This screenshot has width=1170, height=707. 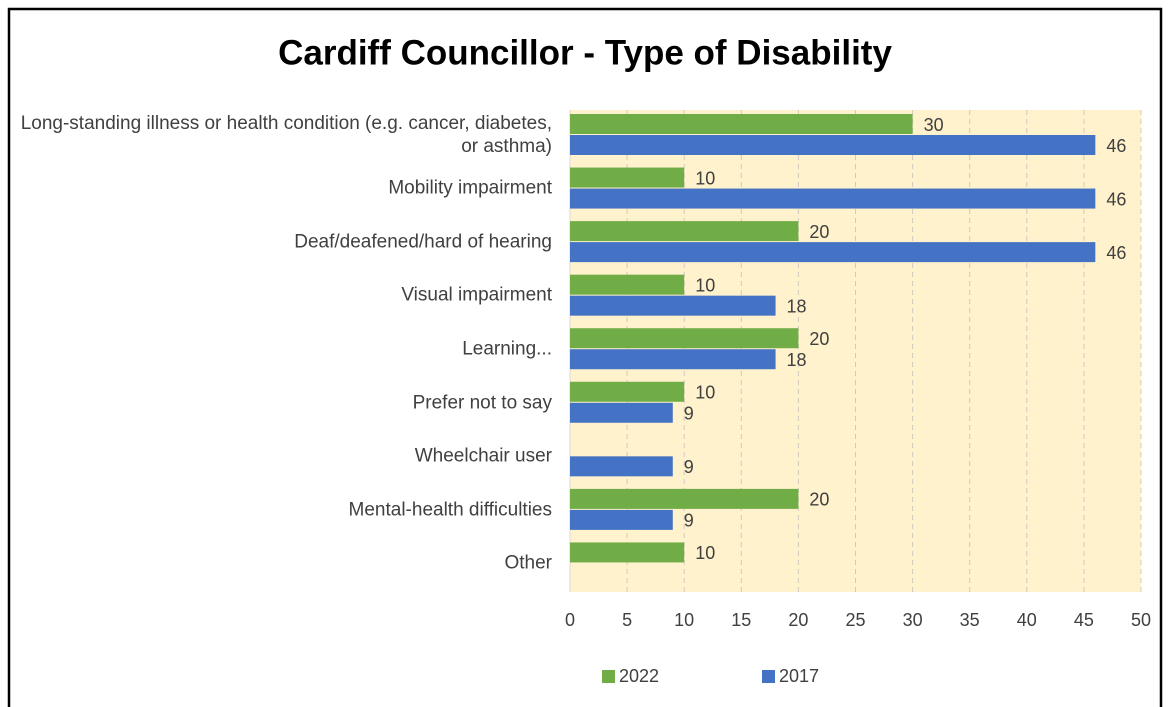 I want to click on x-tick-label: 10, so click(x=684, y=620).